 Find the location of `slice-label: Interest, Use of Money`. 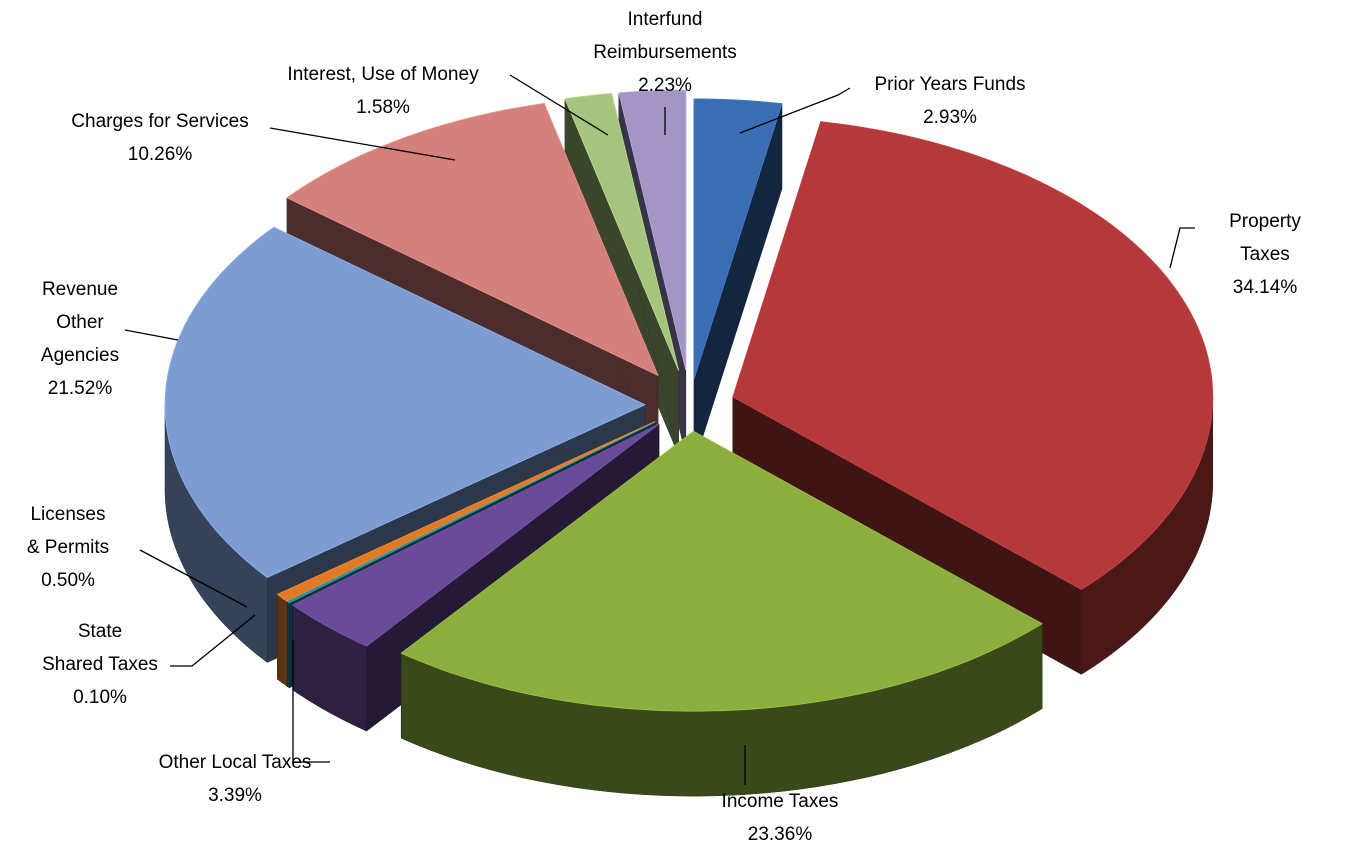

slice-label: Interest, Use of Money is located at coordinates (383, 74).